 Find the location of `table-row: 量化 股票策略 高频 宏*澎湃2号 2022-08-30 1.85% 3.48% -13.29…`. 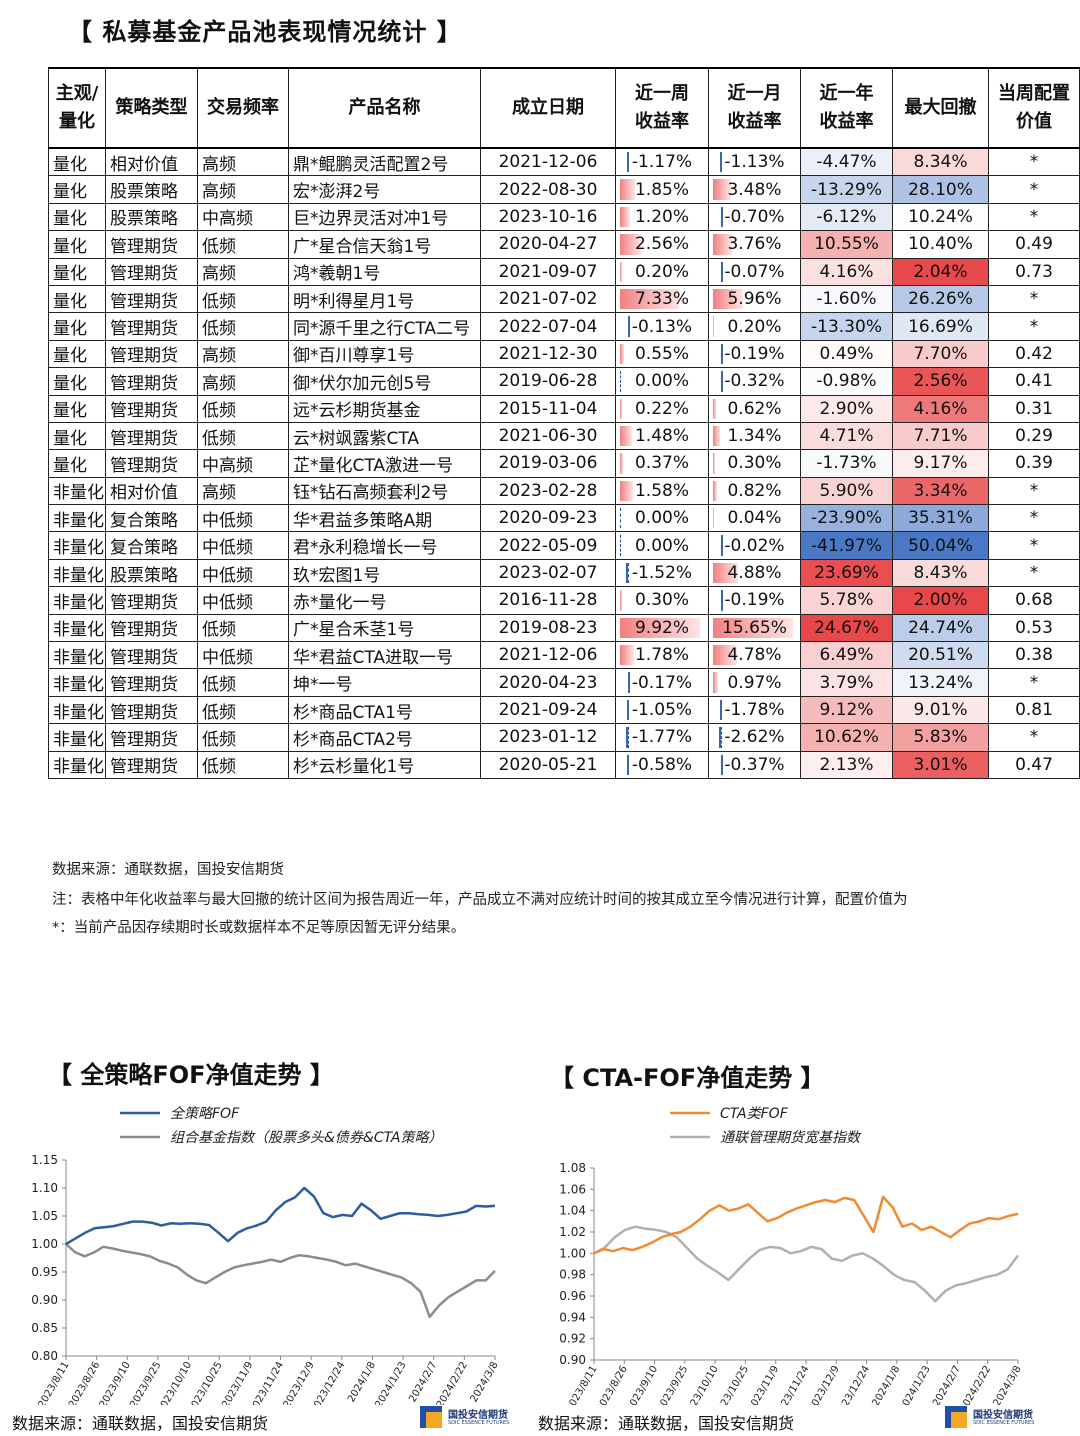

table-row: 量化 股票策略 高频 宏*澎湃2号 2022-08-30 1.85% 3.48% -13.29… is located at coordinates (564, 189).